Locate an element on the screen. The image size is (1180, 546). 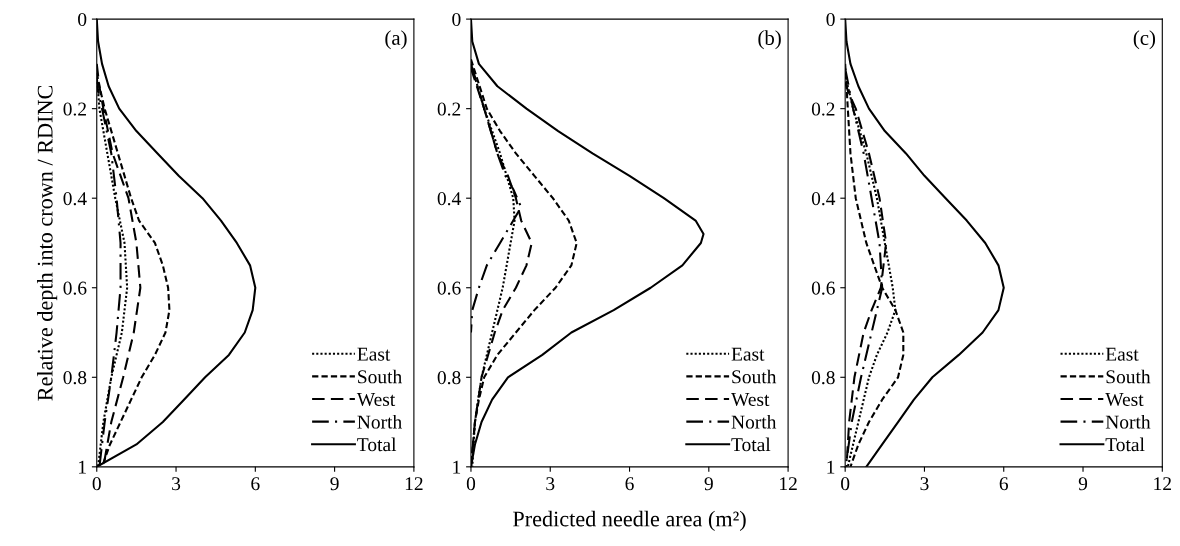
annotation: (c) is located at coordinates (1144, 40).